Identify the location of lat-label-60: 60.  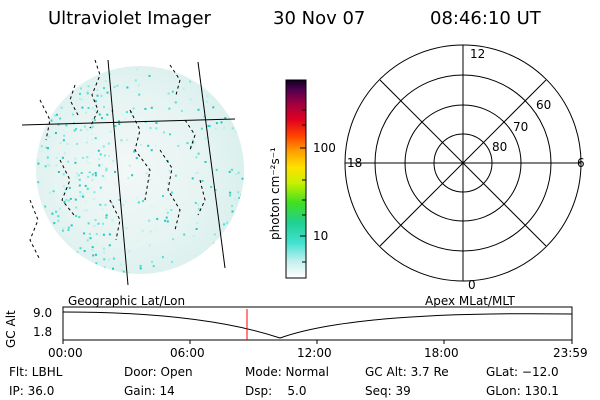
(544, 105).